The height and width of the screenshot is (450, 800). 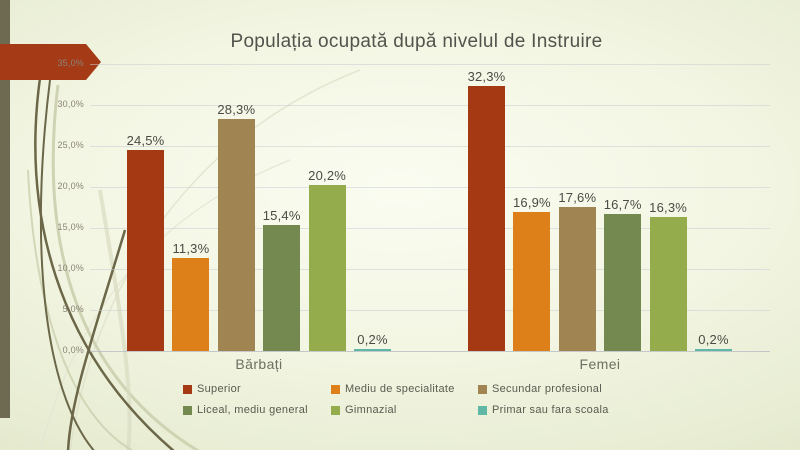 I want to click on category-label: Bărbați, so click(x=259, y=364).